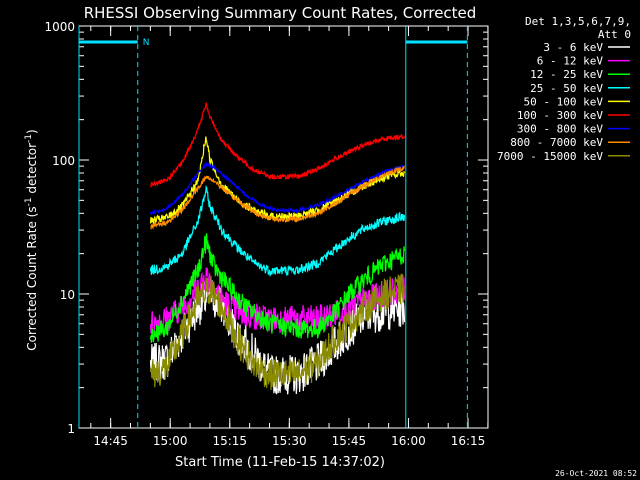 The image size is (640, 480). Describe the element at coordinates (67, 295) in the screenshot. I see `y-tick-label: 10` at that location.